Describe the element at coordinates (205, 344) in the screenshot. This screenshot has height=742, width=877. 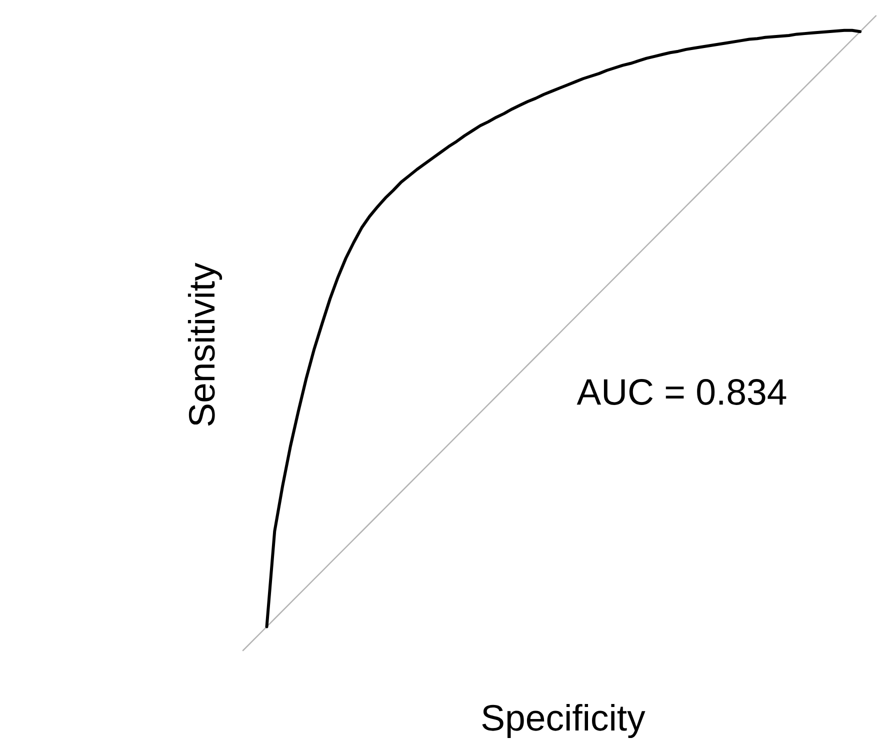
I see `y-axis-title: Sensitivity` at that location.